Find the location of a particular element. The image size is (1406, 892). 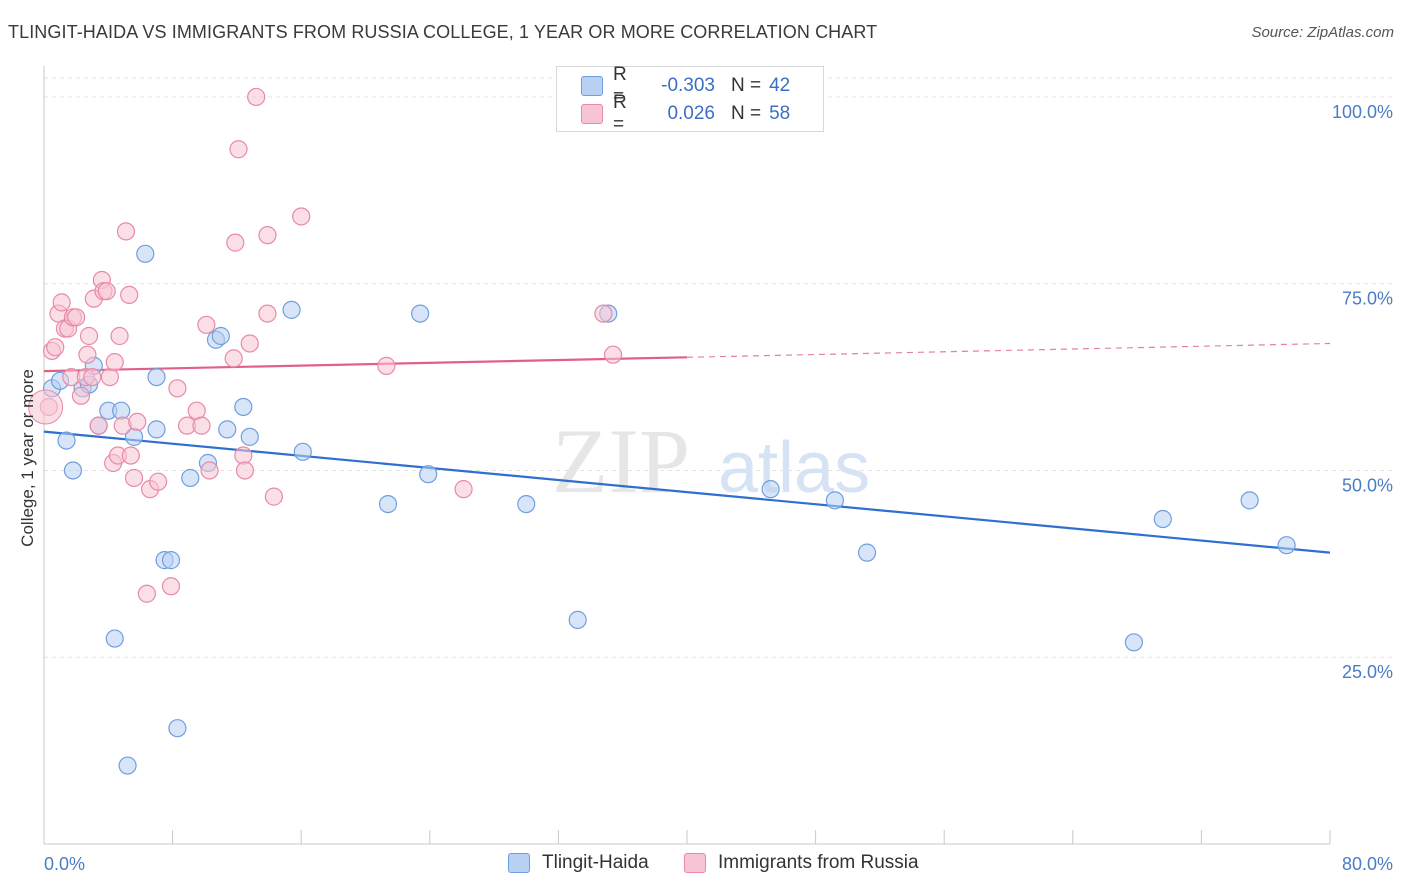

point-immigrants-russia-large is located at coordinates (46, 407).